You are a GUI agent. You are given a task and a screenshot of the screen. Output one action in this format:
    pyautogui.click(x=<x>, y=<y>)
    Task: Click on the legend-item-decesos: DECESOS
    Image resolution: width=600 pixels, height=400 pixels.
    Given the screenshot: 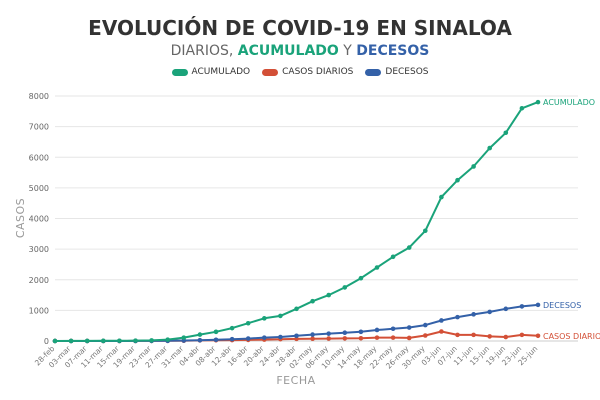 What is the action you would take?
    pyautogui.click(x=397, y=72)
    